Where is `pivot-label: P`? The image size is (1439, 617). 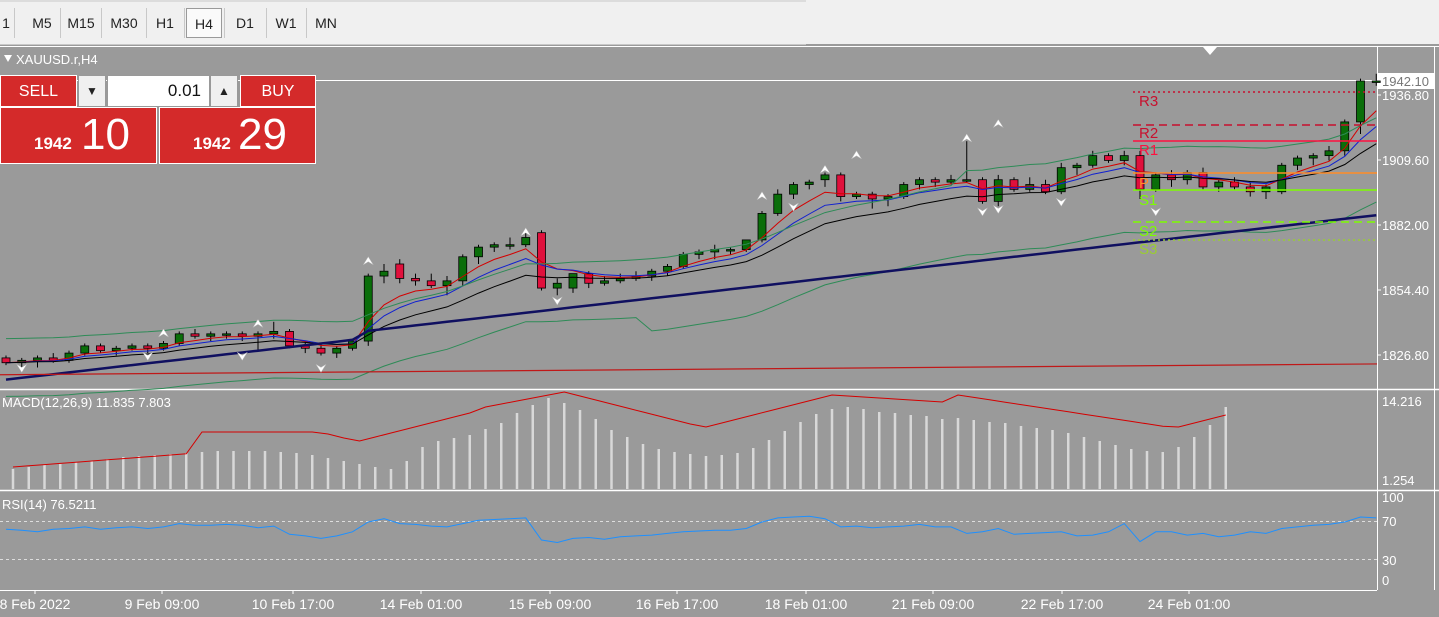
pivot-label: P is located at coordinates (1144, 183).